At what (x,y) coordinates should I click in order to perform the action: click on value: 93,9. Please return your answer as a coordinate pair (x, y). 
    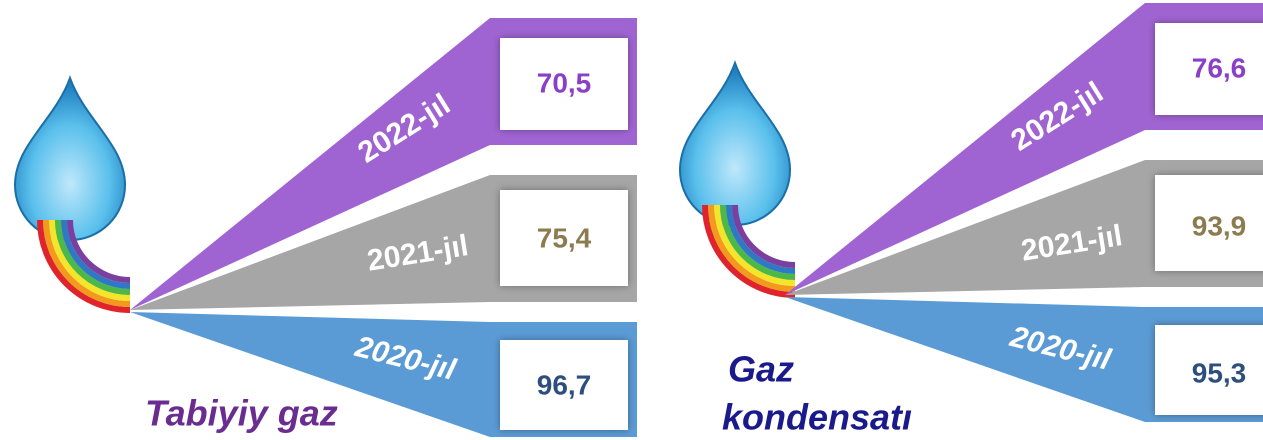
    Looking at the image, I should click on (1219, 225).